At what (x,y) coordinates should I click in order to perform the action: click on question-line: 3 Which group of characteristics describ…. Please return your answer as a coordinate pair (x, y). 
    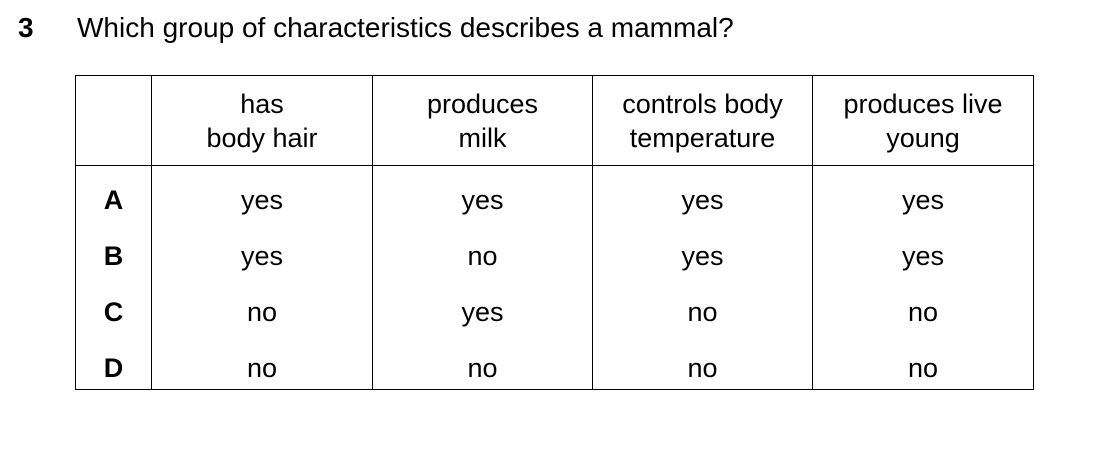
    Looking at the image, I should click on (376, 27).